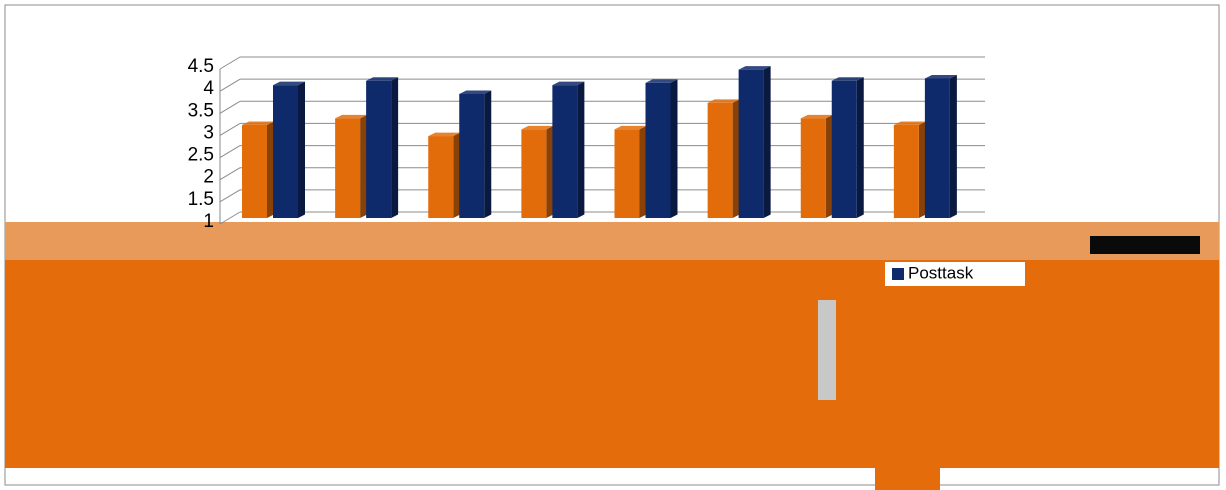 Image resolution: width=1226 pixels, height=490 pixels. Describe the element at coordinates (201, 199) in the screenshot. I see `y-tick-label: 1.5` at that location.